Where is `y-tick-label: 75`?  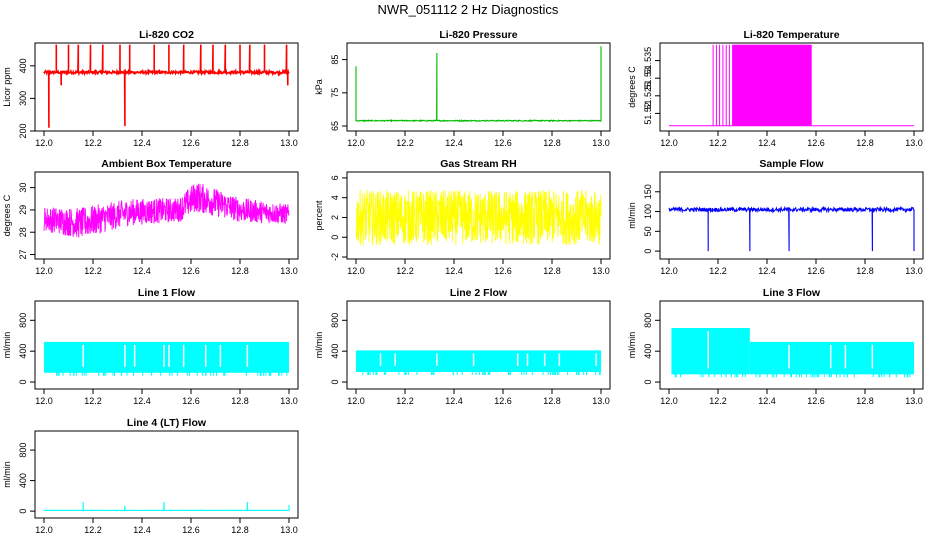 y-tick-label: 75 is located at coordinates (335, 93).